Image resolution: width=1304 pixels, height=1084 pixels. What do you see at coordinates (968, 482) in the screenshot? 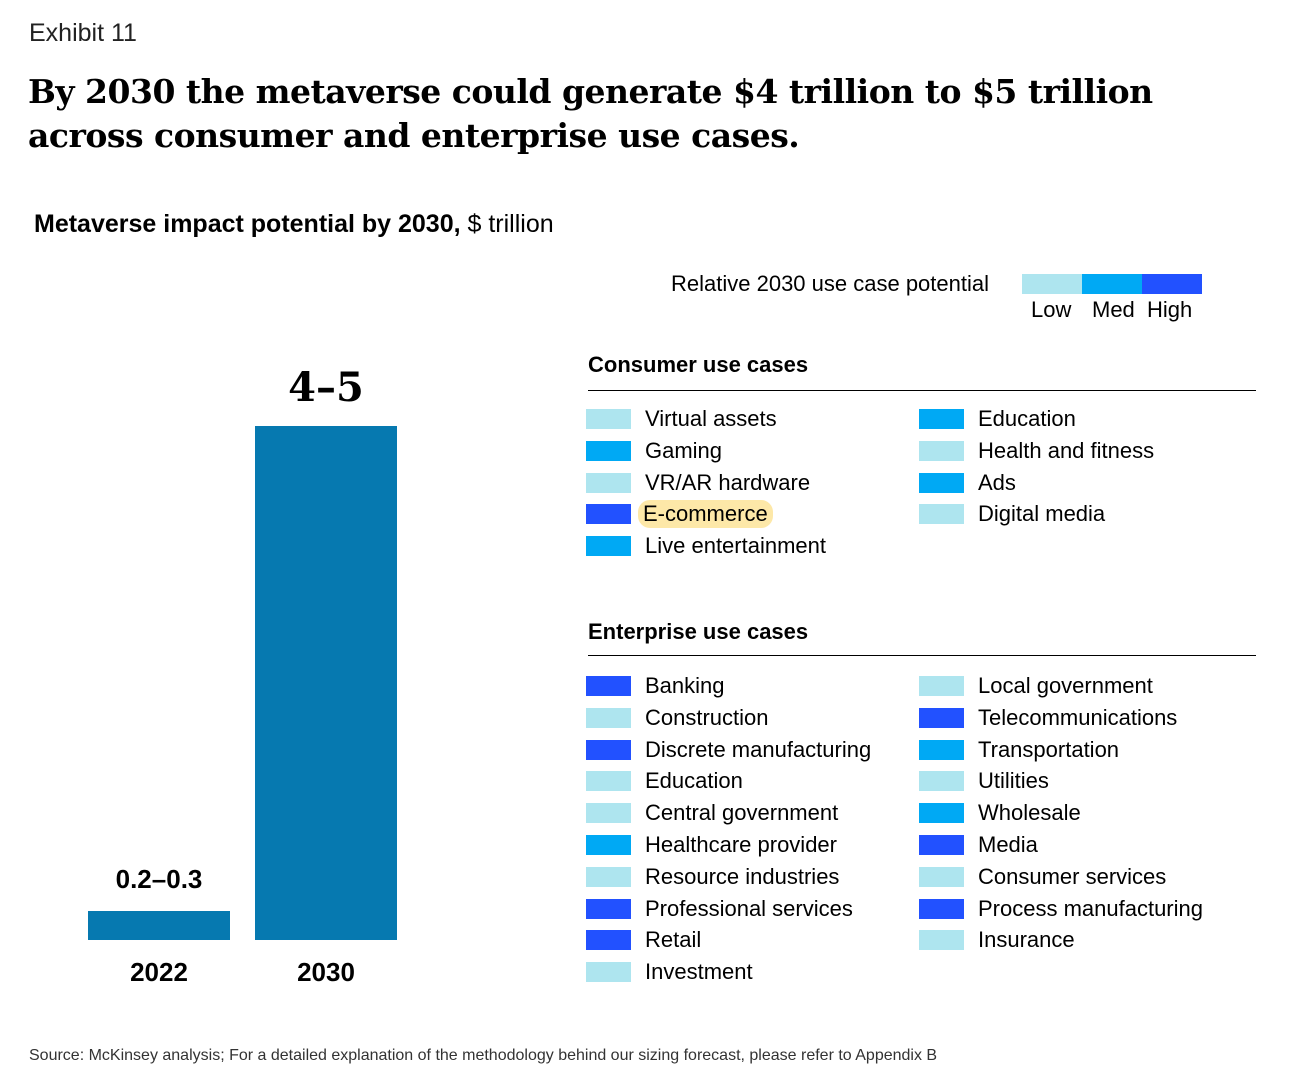
I see `consumer-use-case: Ads` at bounding box center [968, 482].